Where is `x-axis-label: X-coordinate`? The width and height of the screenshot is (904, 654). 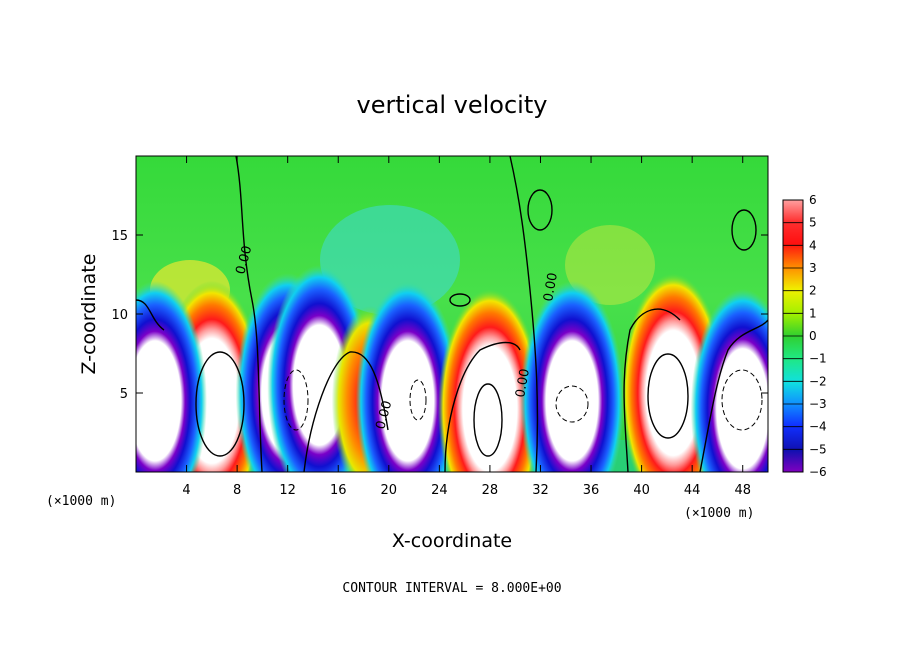 x-axis-label: X-coordinate is located at coordinates (452, 541).